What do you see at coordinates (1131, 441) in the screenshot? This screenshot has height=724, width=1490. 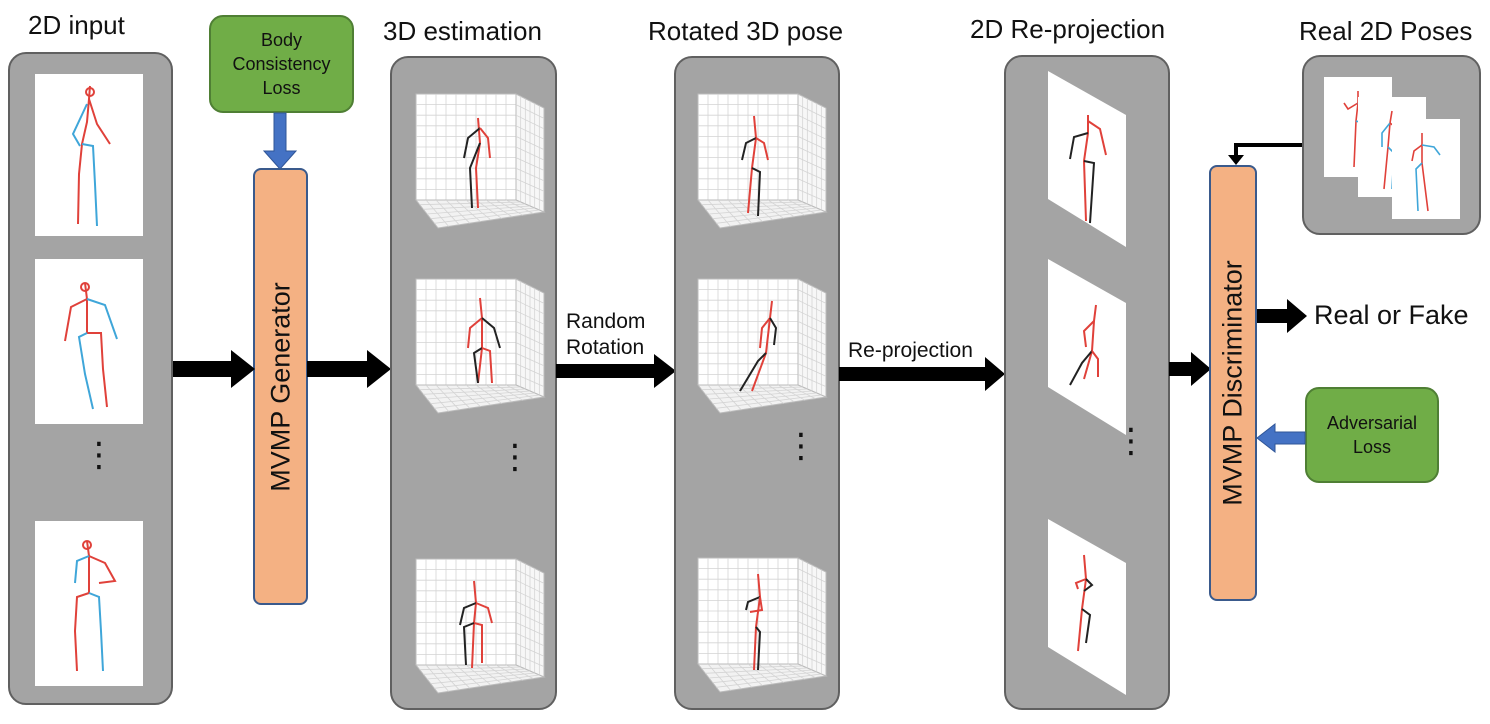 I see `reprojection-ellipsis: ⋮` at bounding box center [1131, 441].